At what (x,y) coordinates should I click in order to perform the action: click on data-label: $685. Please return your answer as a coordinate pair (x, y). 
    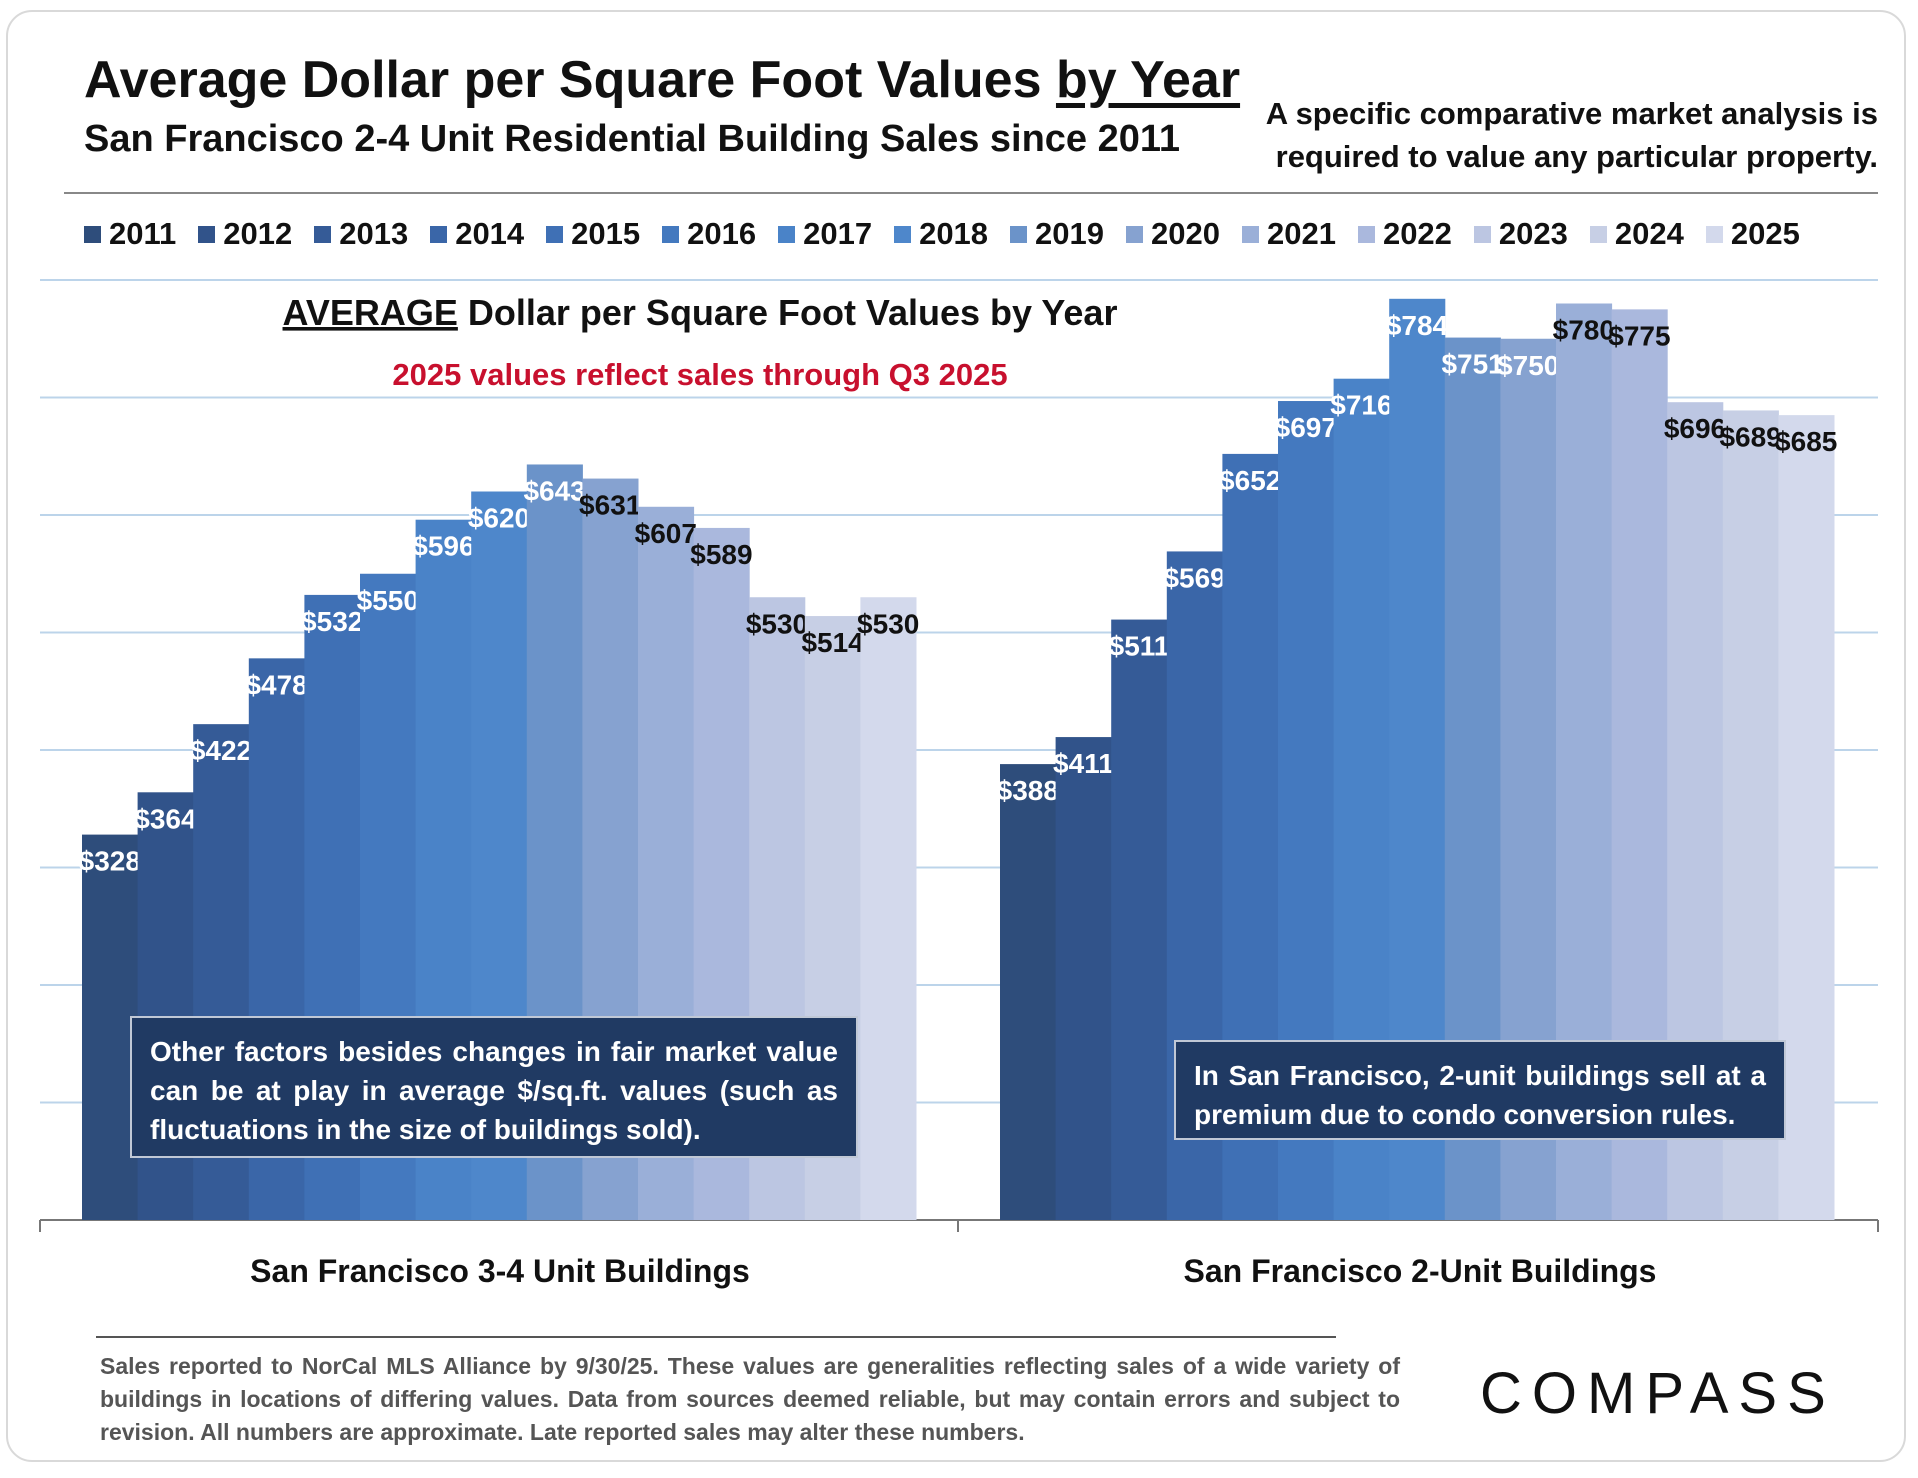
    Looking at the image, I should click on (1806, 441).